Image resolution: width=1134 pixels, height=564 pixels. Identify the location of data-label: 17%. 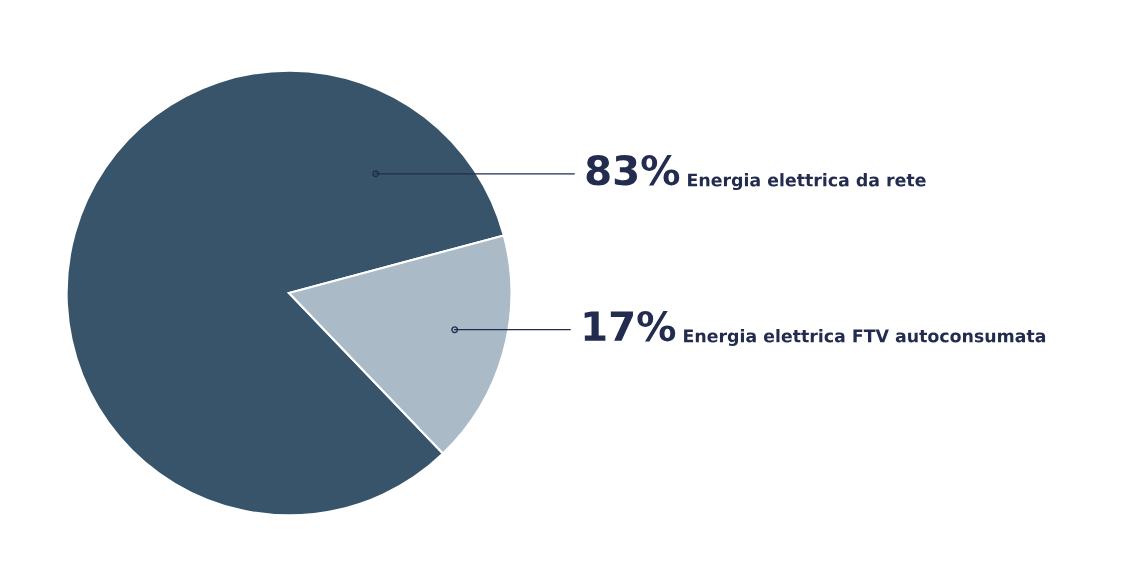
(630, 326).